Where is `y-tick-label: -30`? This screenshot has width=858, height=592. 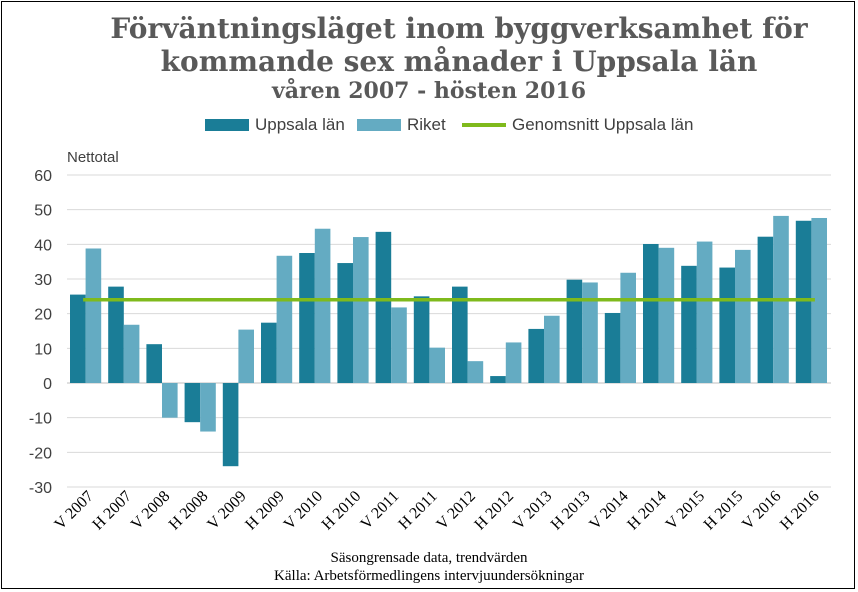 y-tick-label: -30 is located at coordinates (40, 488).